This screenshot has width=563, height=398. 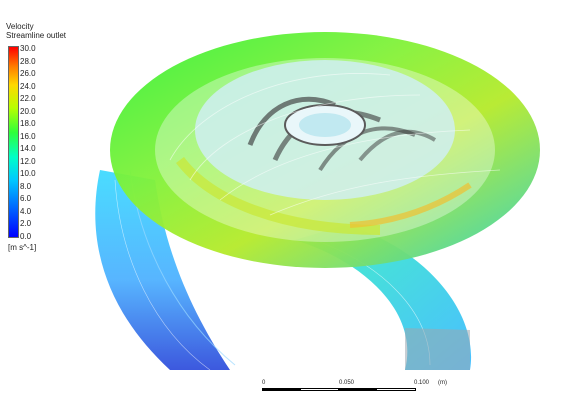 What do you see at coordinates (264, 383) in the screenshot?
I see `scale-start: 0` at bounding box center [264, 383].